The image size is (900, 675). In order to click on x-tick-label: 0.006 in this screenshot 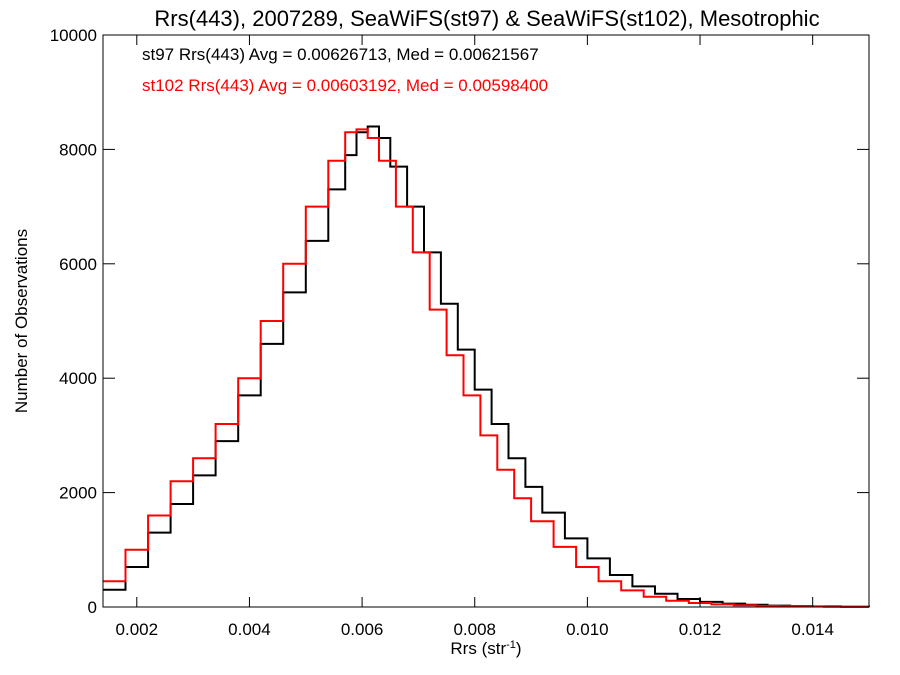, I will do `click(362, 629)`.